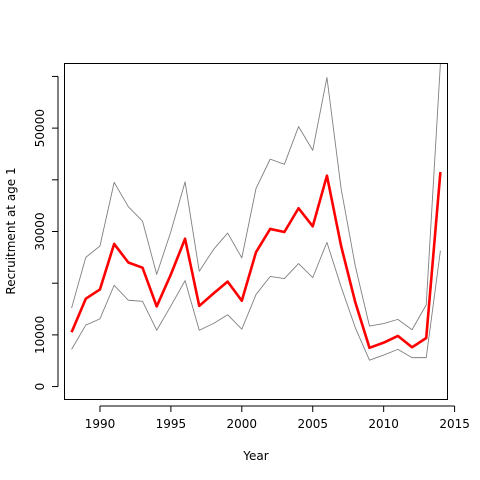  What do you see at coordinates (40, 387) in the screenshot?
I see `y-tick-label: 0` at bounding box center [40, 387].